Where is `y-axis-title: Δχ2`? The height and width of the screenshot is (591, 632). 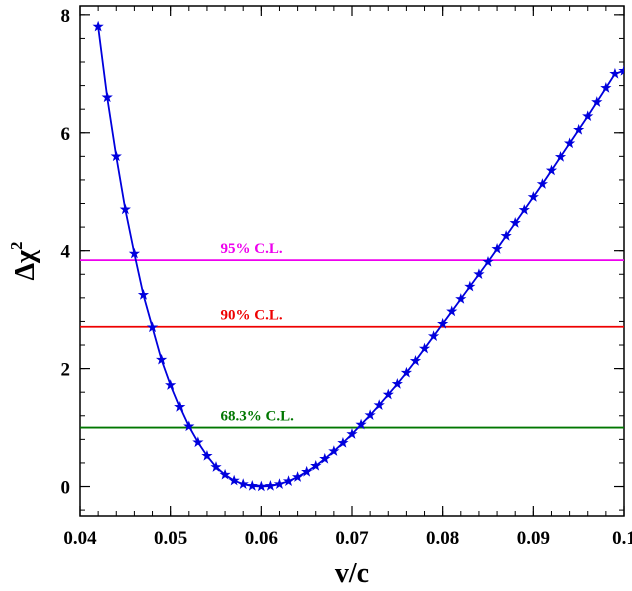
y-axis-title: Δχ2 is located at coordinates (24, 261).